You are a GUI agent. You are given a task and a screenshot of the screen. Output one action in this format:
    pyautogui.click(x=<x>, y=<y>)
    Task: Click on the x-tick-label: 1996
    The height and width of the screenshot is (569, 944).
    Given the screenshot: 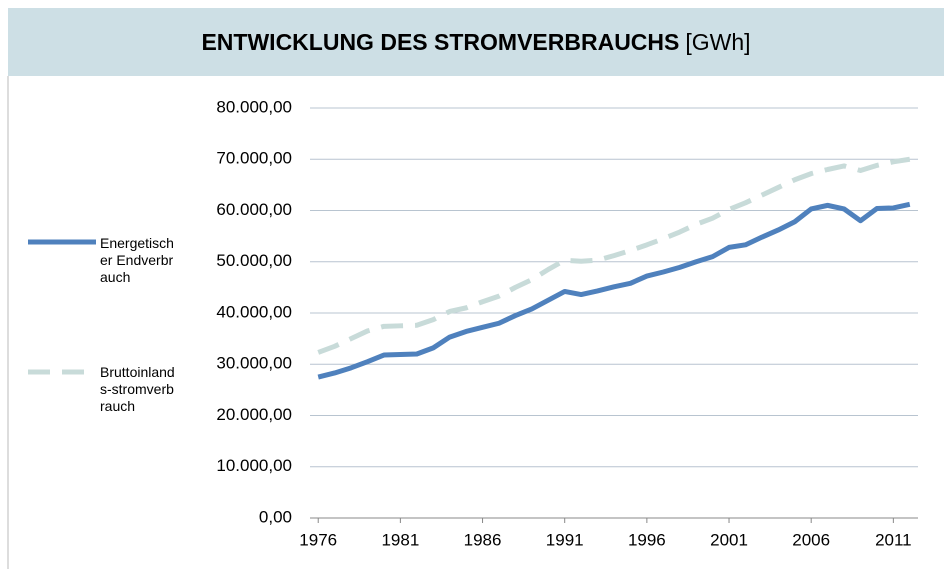 What is the action you would take?
    pyautogui.click(x=647, y=539)
    